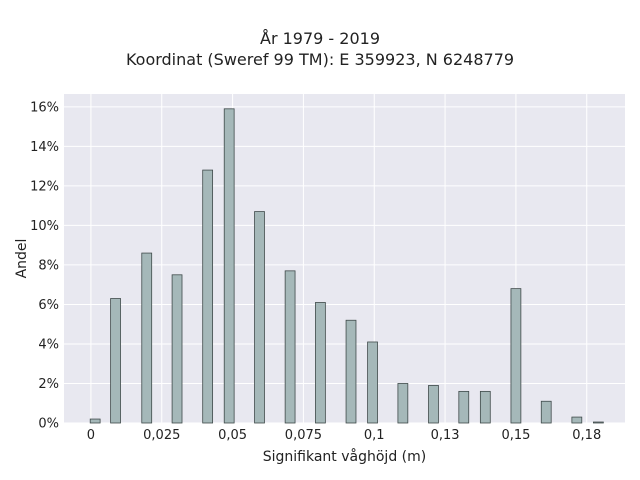  What do you see at coordinates (161, 435) in the screenshot?
I see `x-tick-label: 0,025` at bounding box center [161, 435].